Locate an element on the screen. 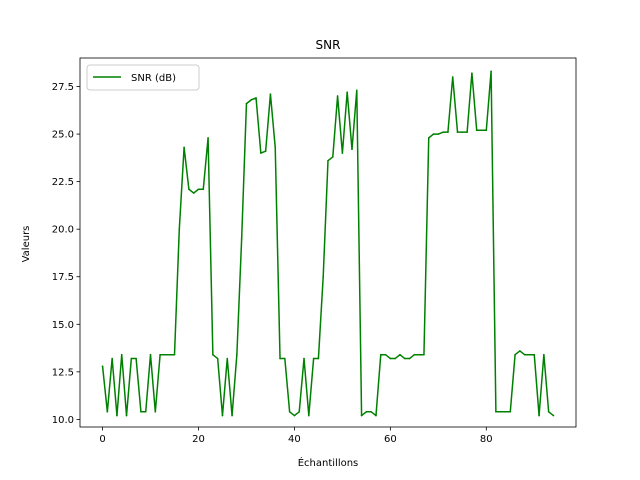 This screenshot has width=640, height=480. y-tick-label: 17.5 is located at coordinates (63, 277).